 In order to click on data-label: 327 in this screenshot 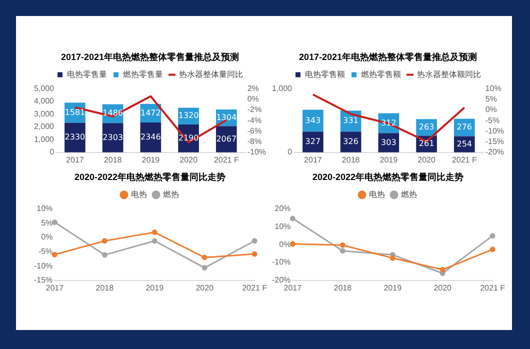, I will do `click(313, 141)`.